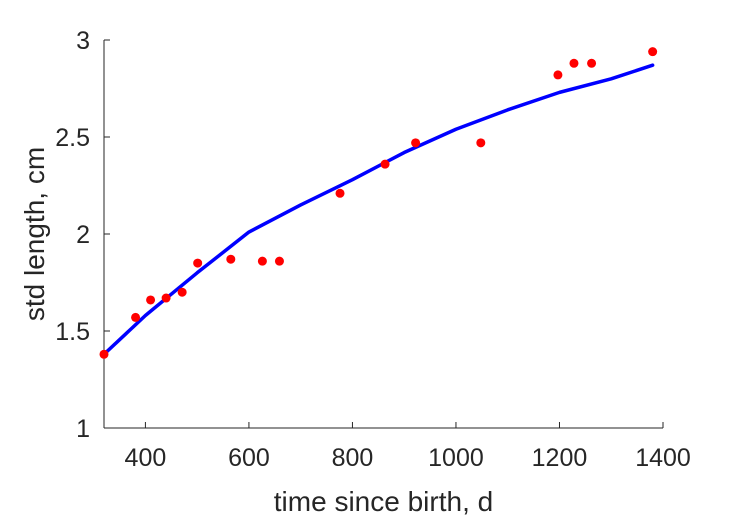 The image size is (729, 521). What do you see at coordinates (72, 332) in the screenshot?
I see `y-tick-label: 1.5` at bounding box center [72, 332].